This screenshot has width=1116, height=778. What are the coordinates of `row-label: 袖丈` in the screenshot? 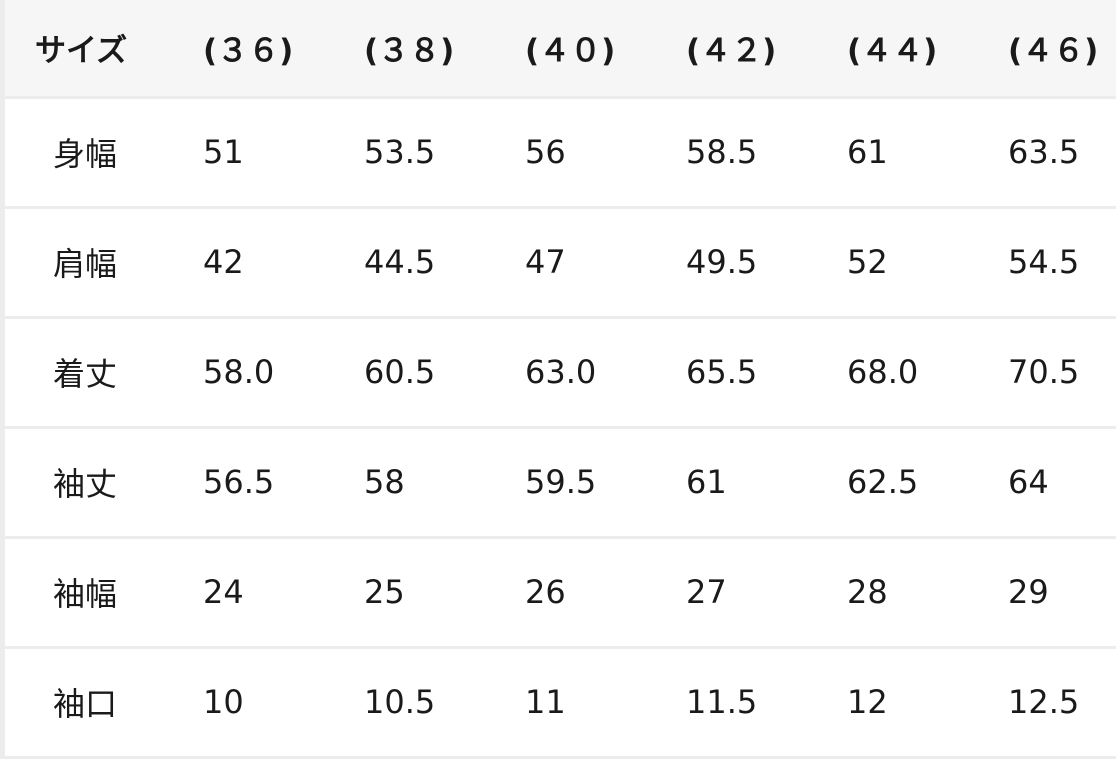 It's located at (85, 484).